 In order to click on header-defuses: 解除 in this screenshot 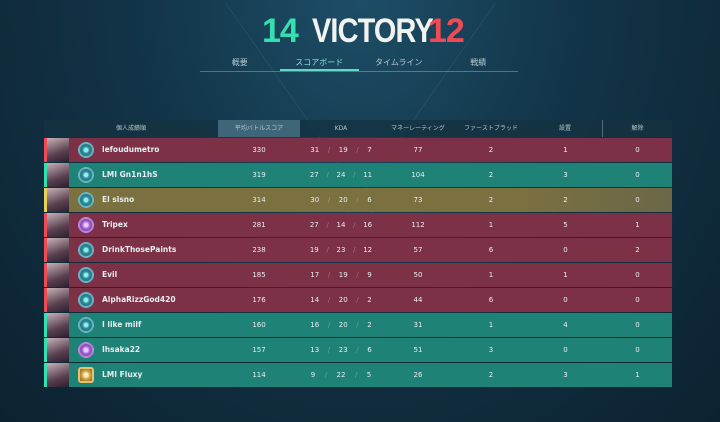, I will do `click(637, 128)`.